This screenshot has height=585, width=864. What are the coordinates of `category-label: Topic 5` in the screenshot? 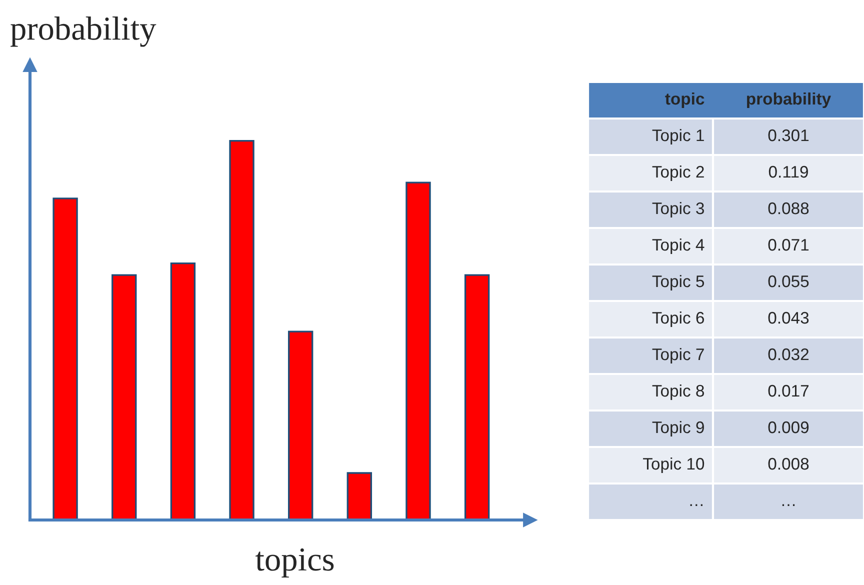 It's located at (678, 282).